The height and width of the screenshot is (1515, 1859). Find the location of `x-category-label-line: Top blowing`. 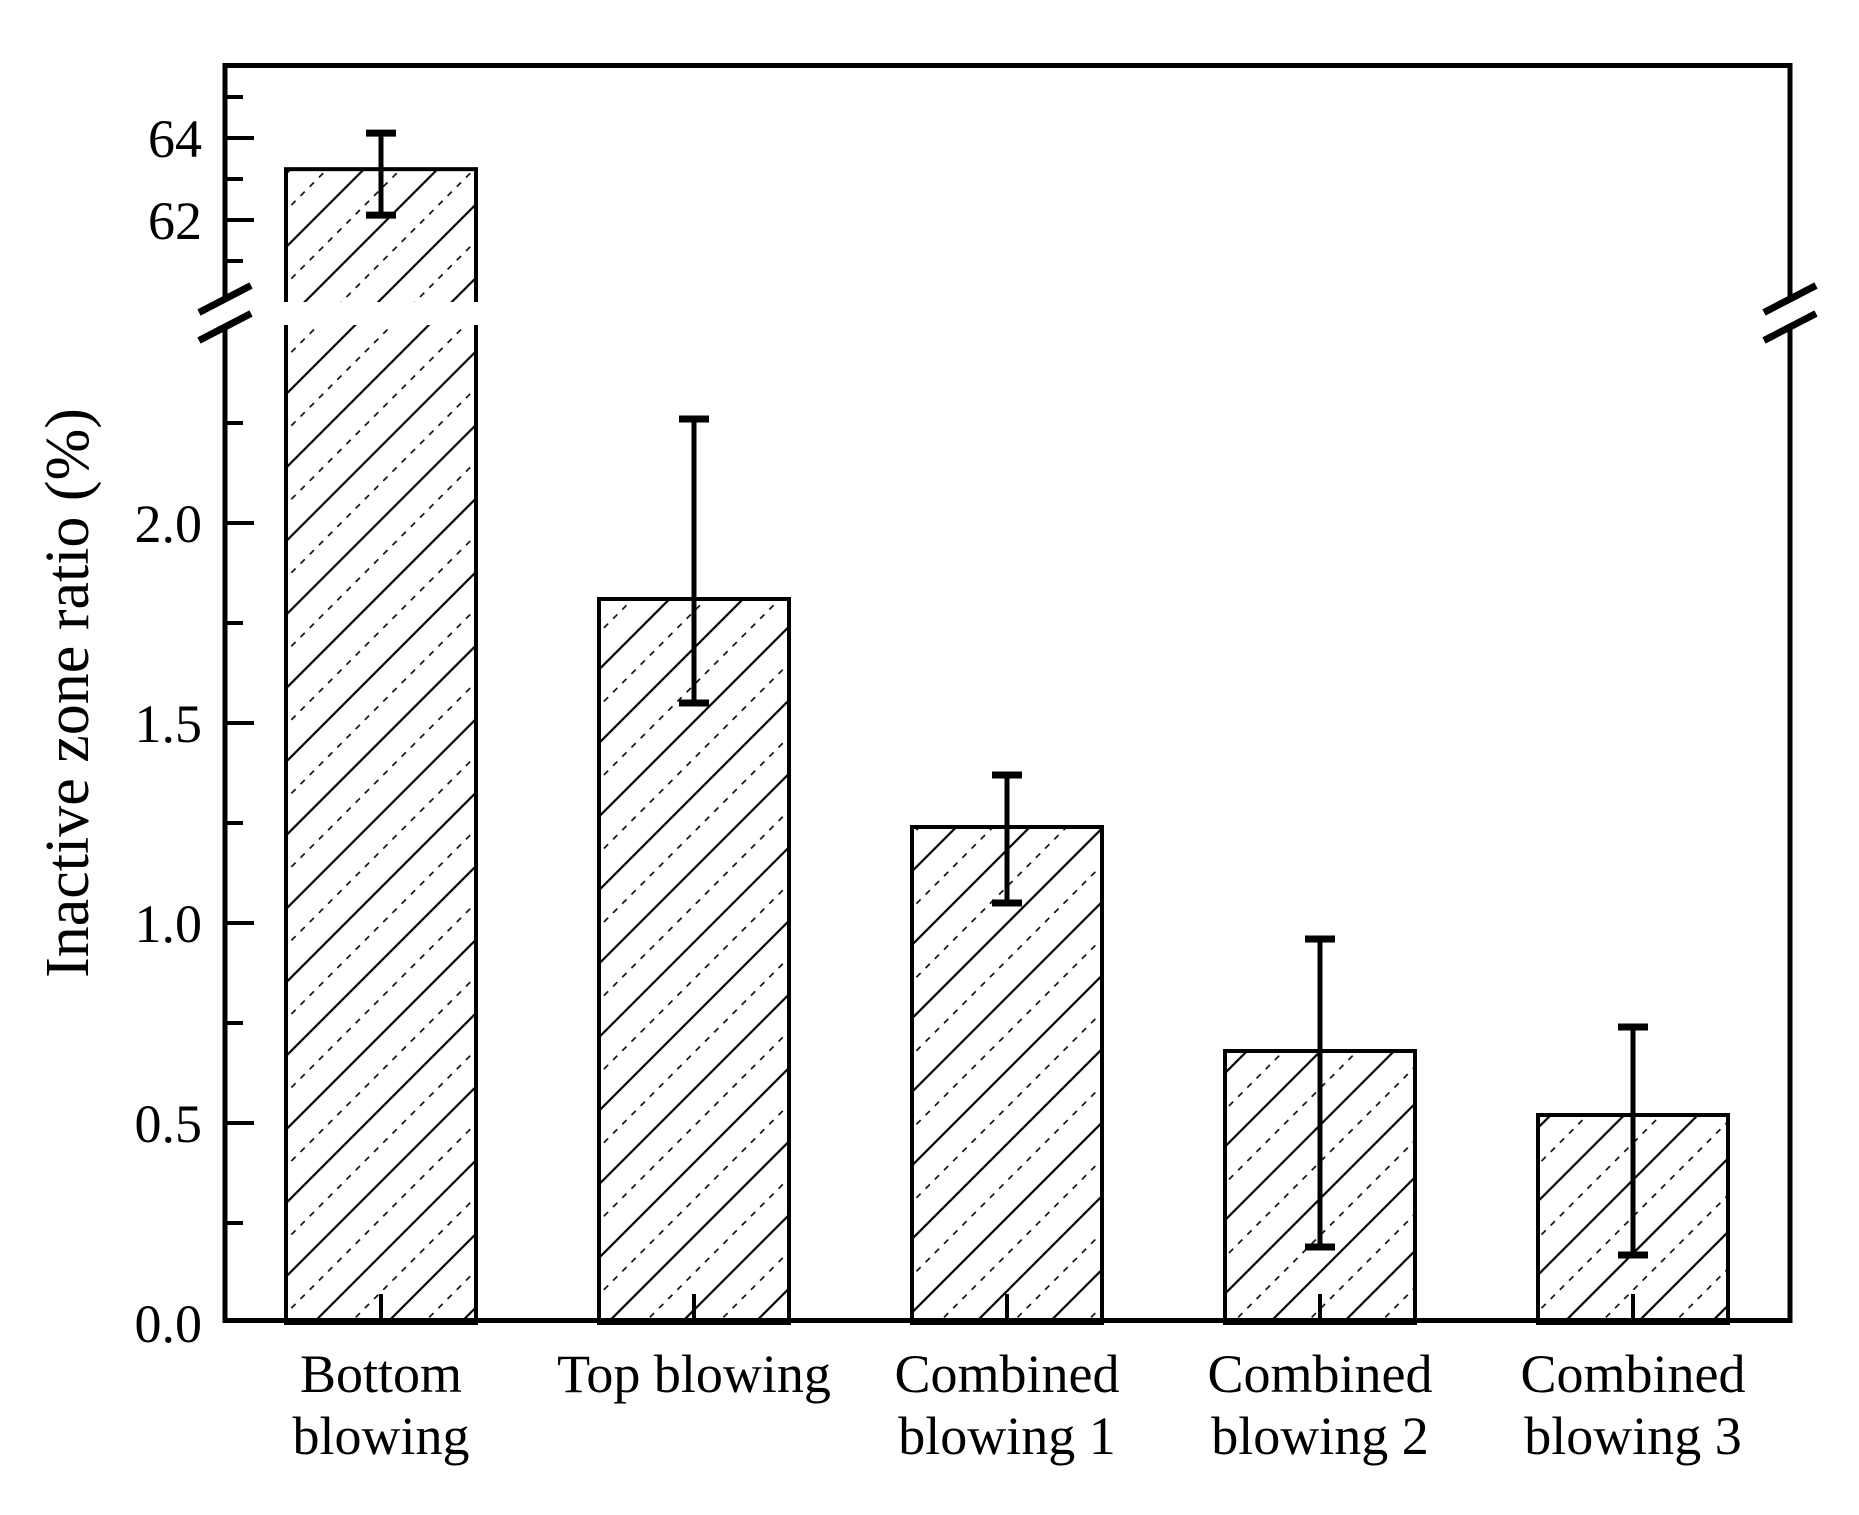

x-category-label-line: Top blowing is located at coordinates (694, 1374).